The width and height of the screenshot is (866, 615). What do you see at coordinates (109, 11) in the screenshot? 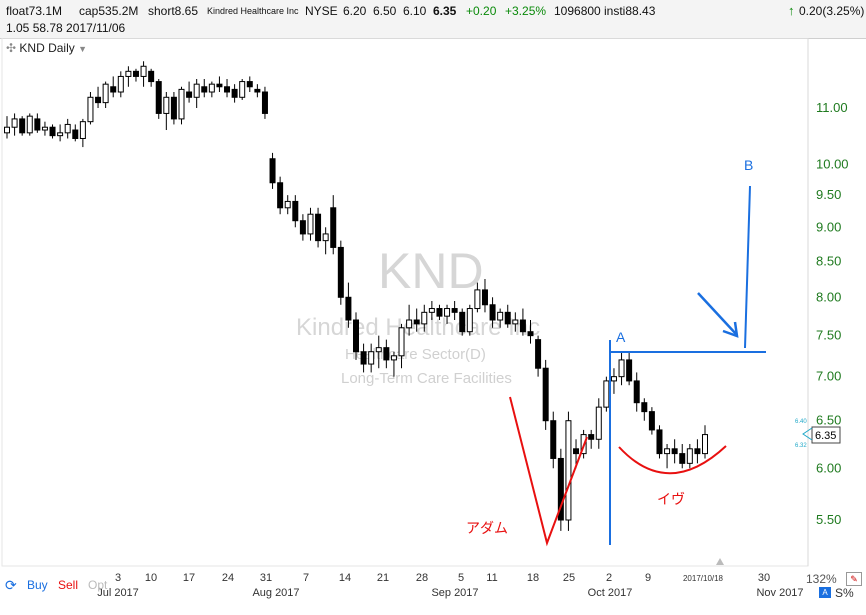
I see `cap-value: cap535.2M` at bounding box center [109, 11].